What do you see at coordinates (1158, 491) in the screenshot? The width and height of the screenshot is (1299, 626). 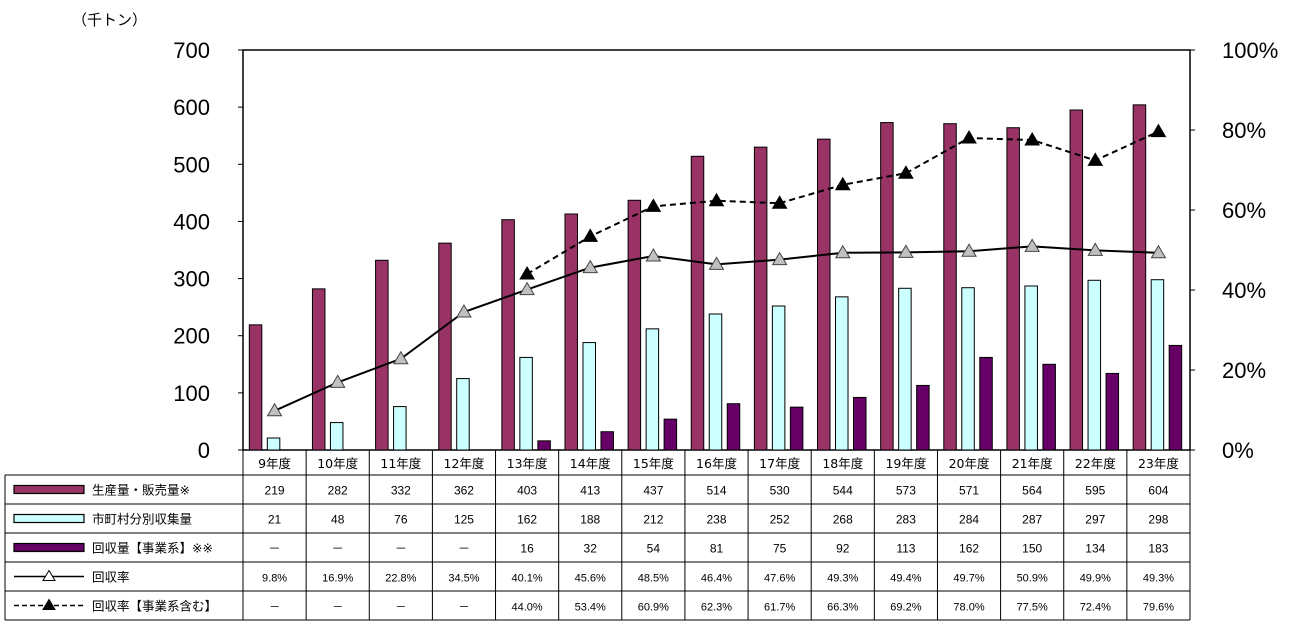 I see `table-cell: 604` at bounding box center [1158, 491].